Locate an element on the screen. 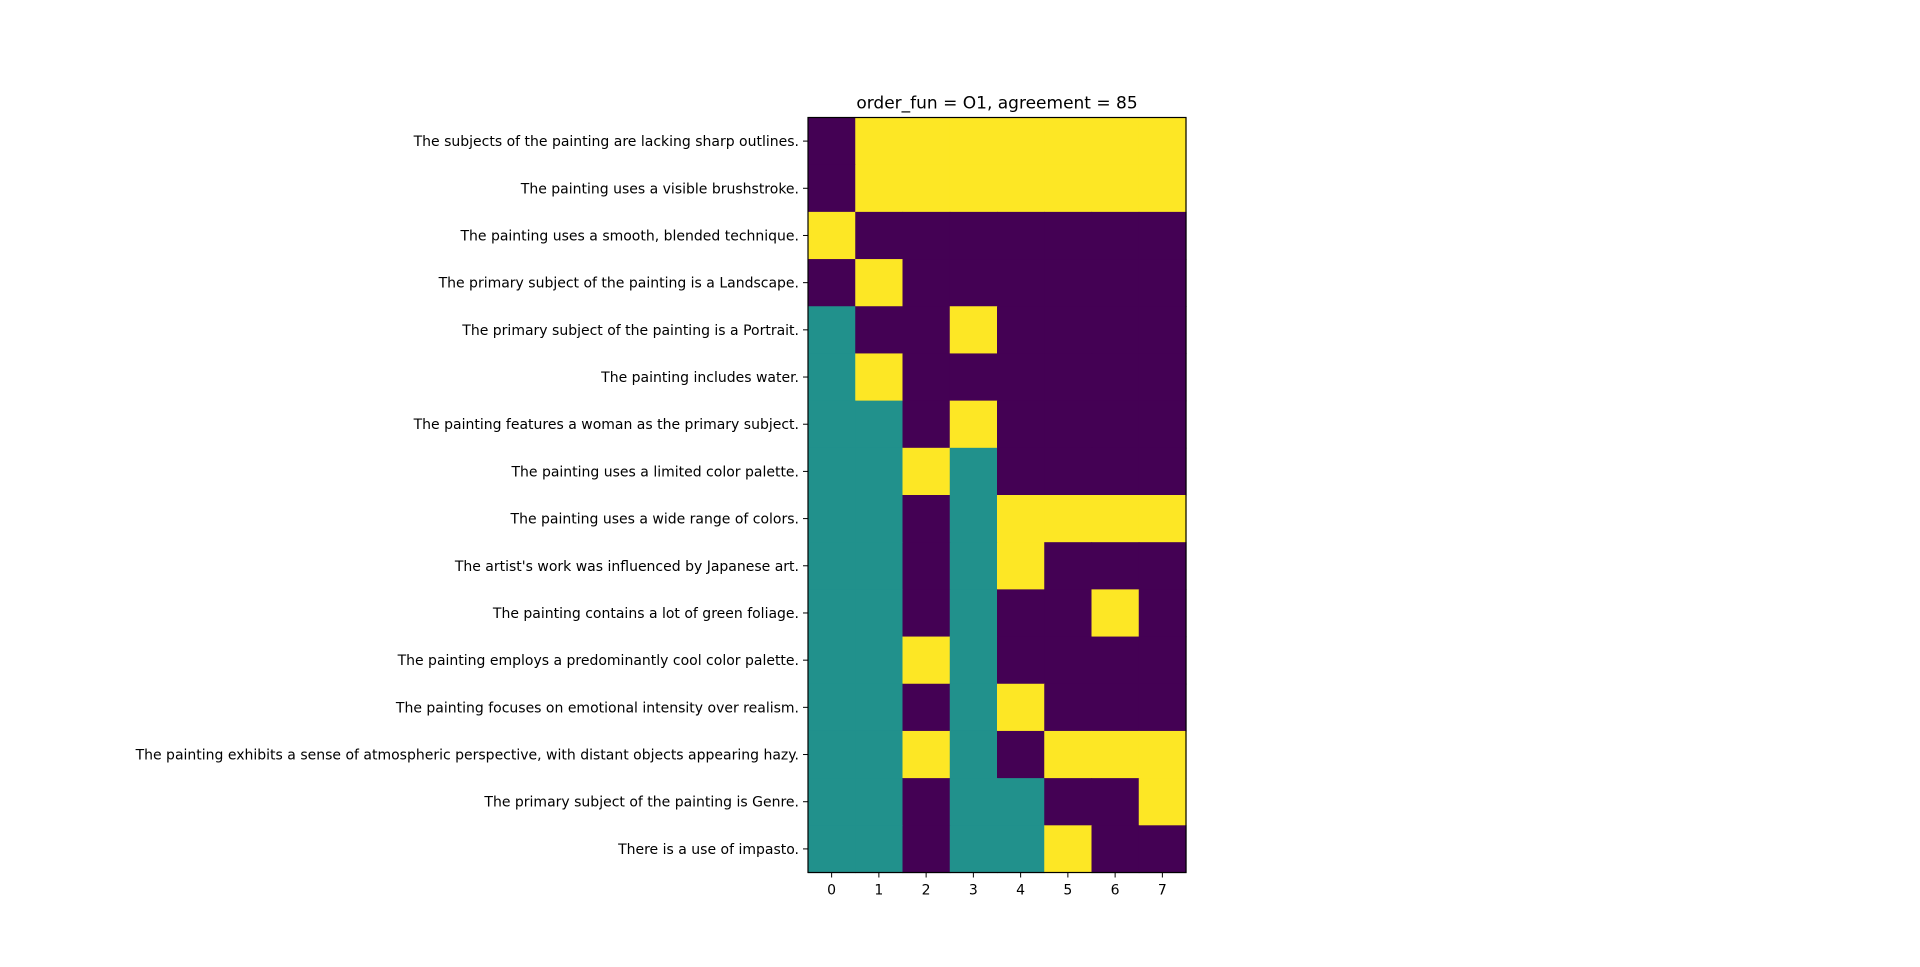 The image size is (1920, 967). heatmap-cell-r12-c7 is located at coordinates (1162, 707).